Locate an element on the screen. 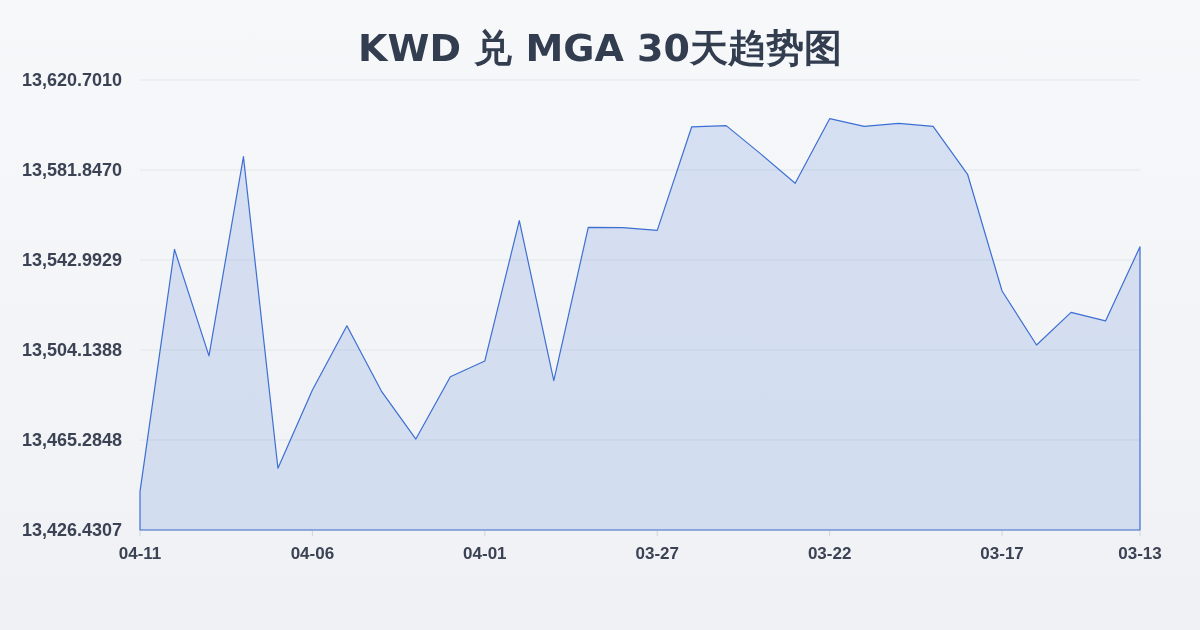  x-tick-label: 03-22 is located at coordinates (829, 553).